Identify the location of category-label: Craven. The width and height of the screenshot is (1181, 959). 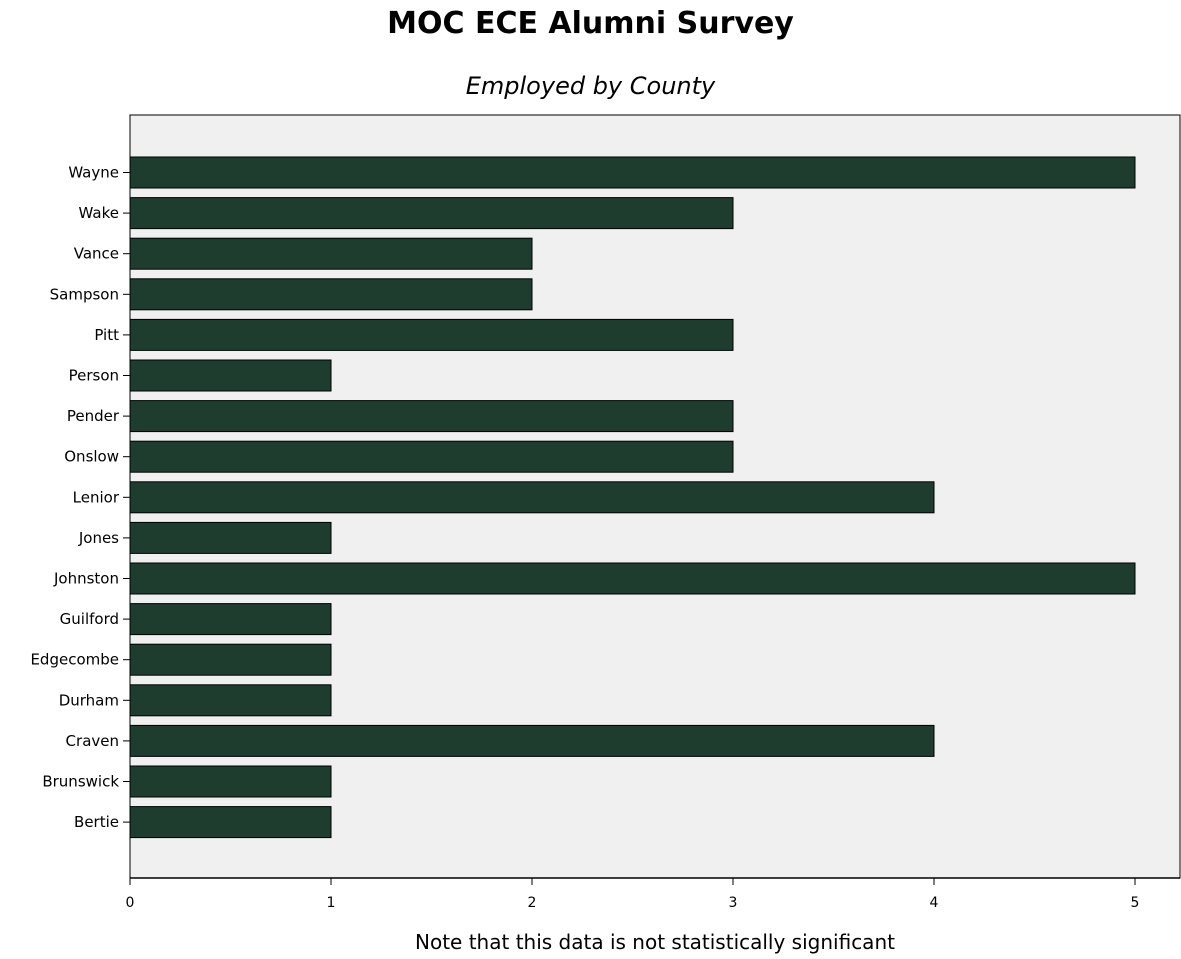
(92, 741).